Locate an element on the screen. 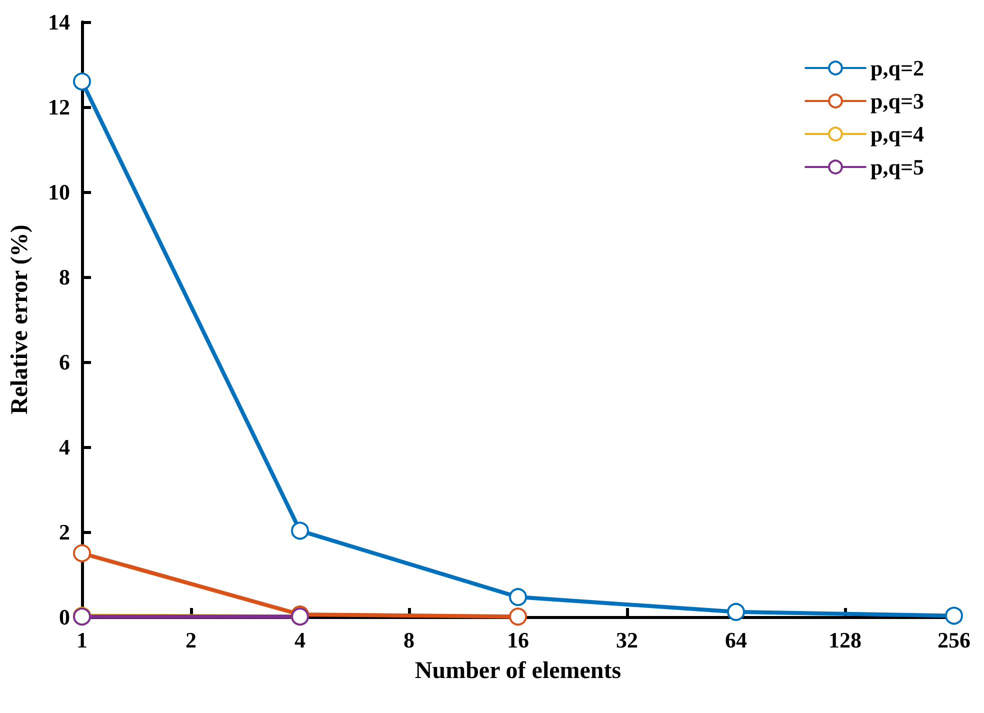  y-tick-label: 2 is located at coordinates (64, 532).